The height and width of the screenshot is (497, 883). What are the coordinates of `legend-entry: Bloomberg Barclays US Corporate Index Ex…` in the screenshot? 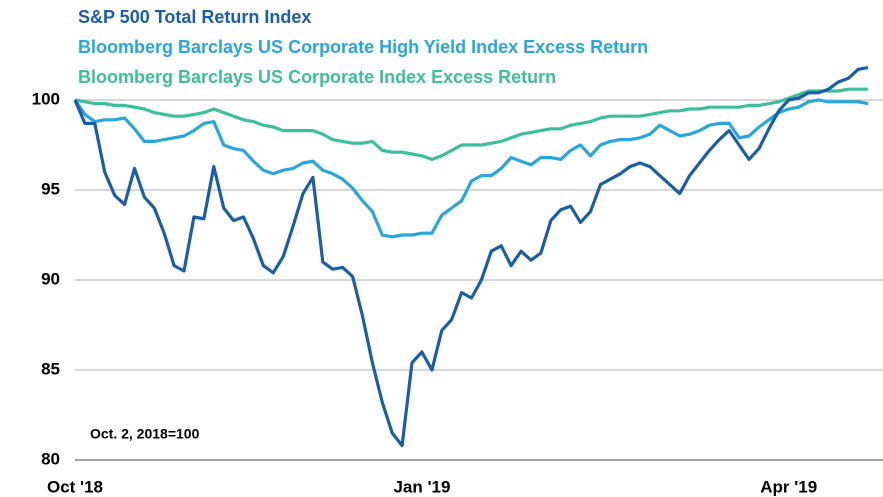 It's located at (317, 77).